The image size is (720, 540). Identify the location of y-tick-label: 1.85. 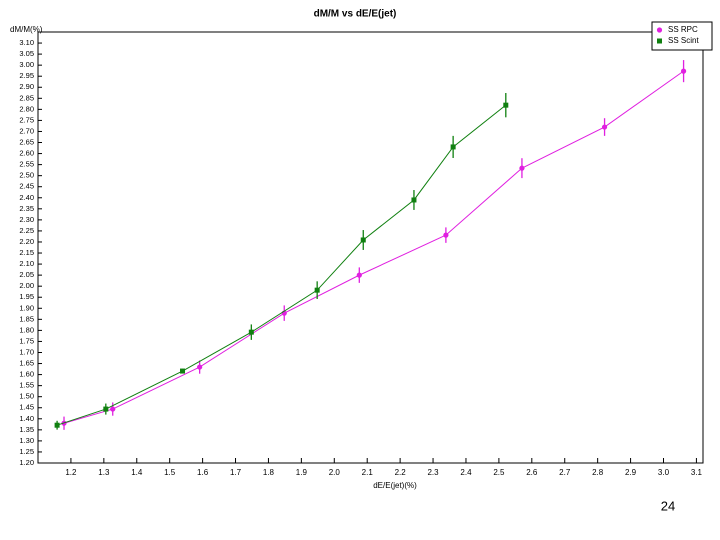
(26, 318).